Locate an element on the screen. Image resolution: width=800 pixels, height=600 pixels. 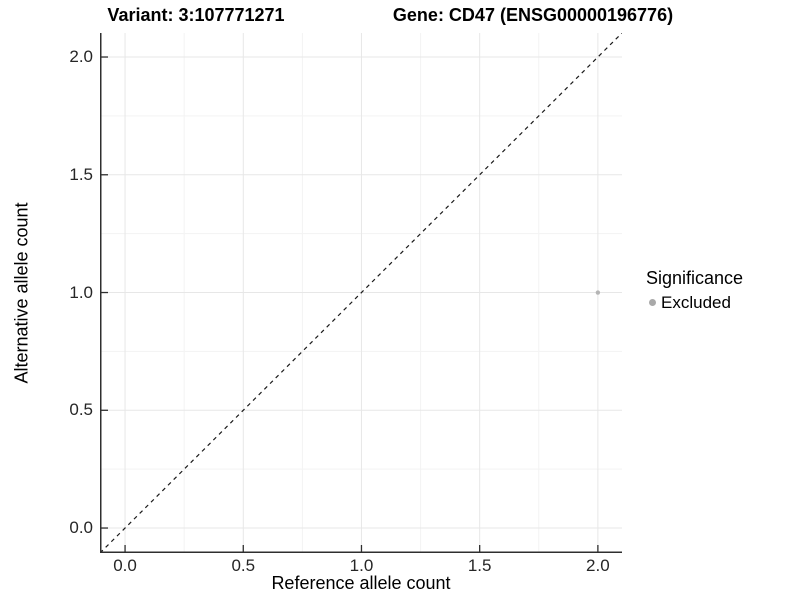
x-axis-title: Reference allele count is located at coordinates (361, 583).